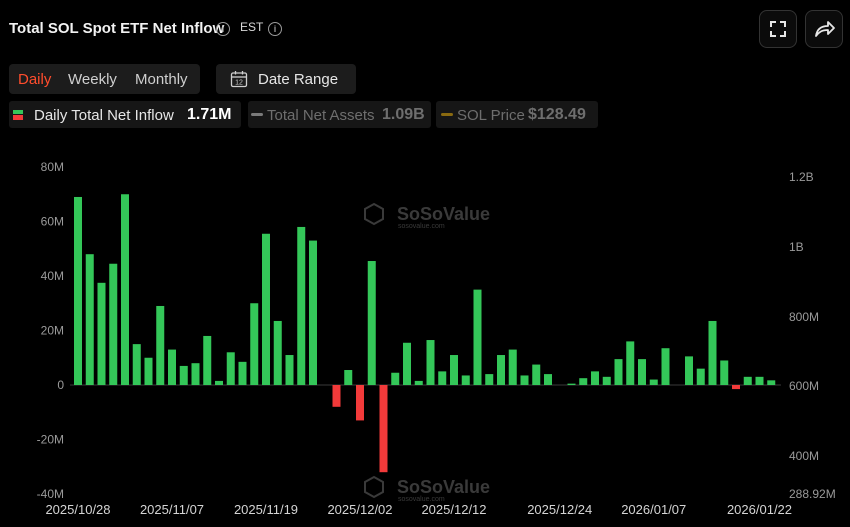 This screenshot has width=850, height=527. I want to click on y-left-tick: 80M, so click(52, 167).